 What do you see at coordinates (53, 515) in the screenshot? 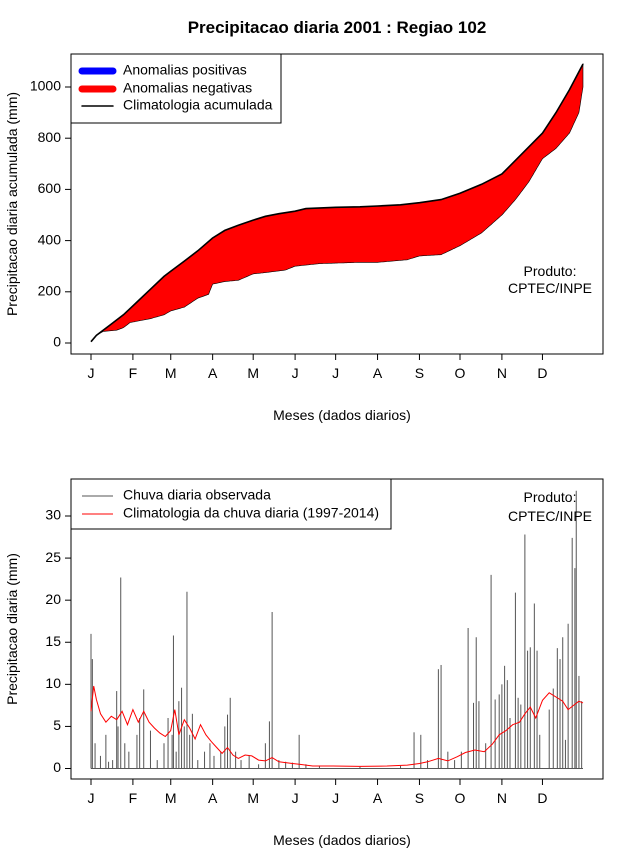
I see `y-tick-label: 30` at bounding box center [53, 515].